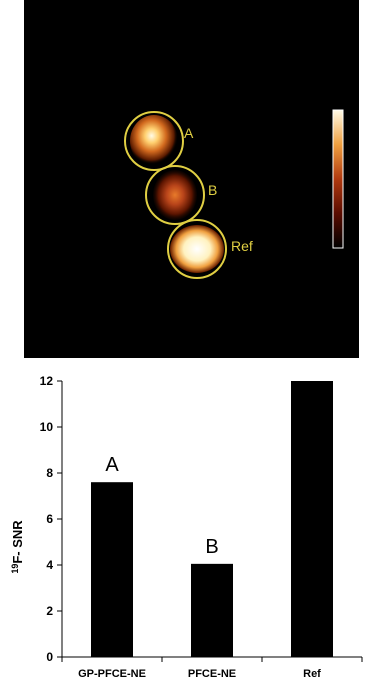 The image size is (375, 685). What do you see at coordinates (312, 519) in the screenshot?
I see `bar-ref` at bounding box center [312, 519].